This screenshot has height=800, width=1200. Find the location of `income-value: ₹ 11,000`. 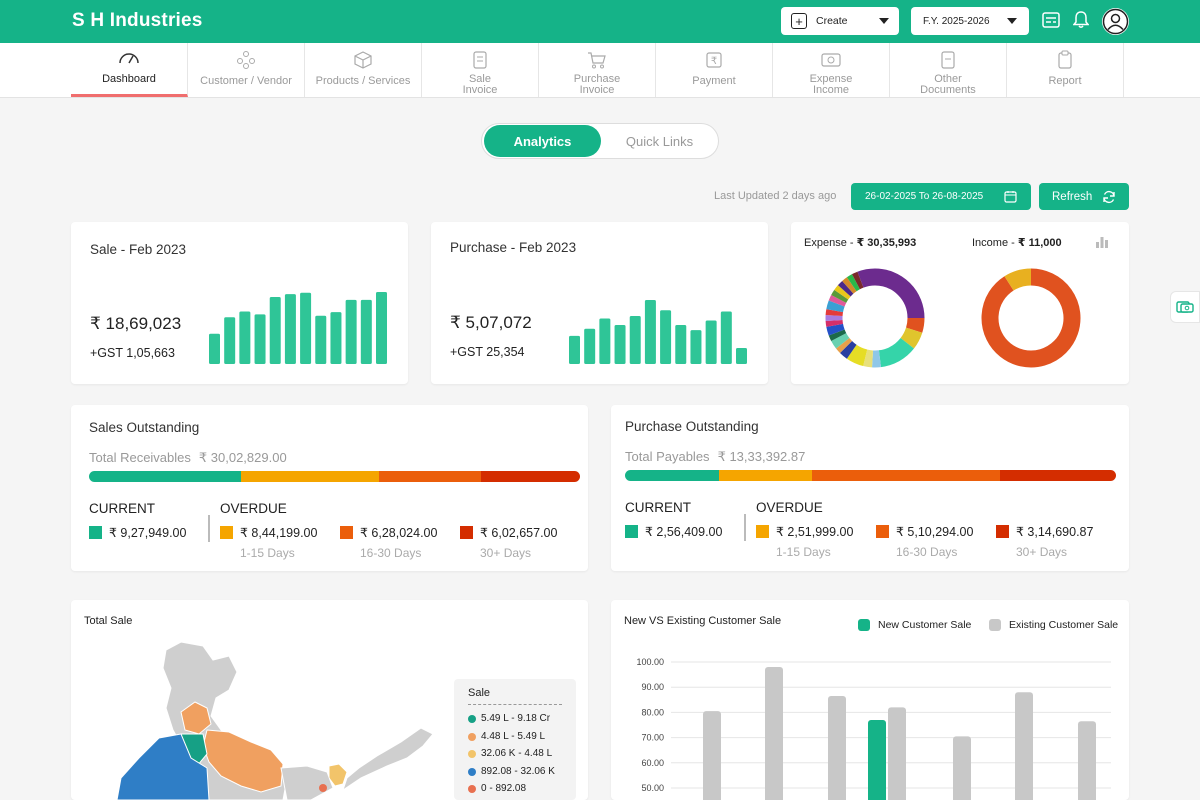

income-value: ₹ 11,000 is located at coordinates (1039, 243).